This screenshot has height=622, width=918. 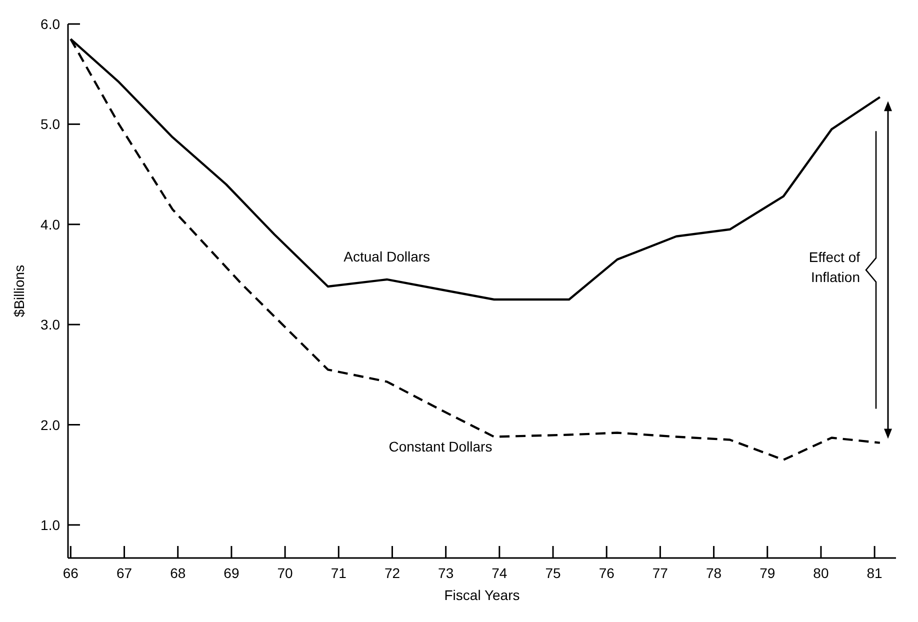 What do you see at coordinates (440, 446) in the screenshot?
I see `series-label: Constant Dollars` at bounding box center [440, 446].